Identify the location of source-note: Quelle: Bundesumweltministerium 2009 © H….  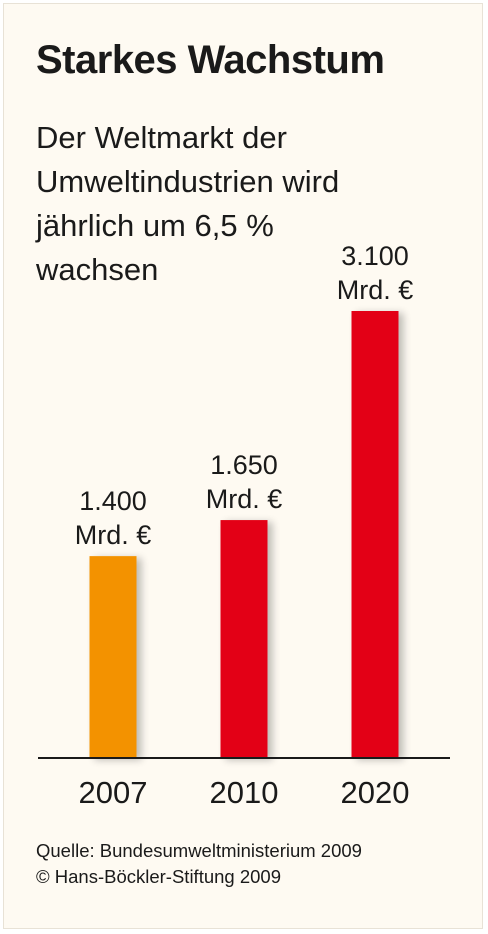
(199, 864).